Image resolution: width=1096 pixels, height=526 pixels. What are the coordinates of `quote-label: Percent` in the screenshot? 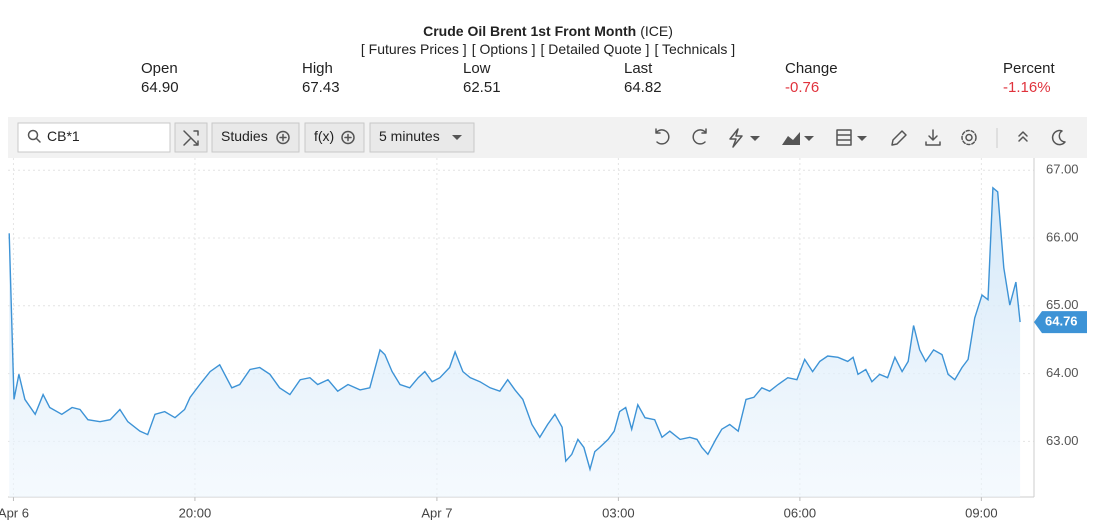 It's located at (1029, 68).